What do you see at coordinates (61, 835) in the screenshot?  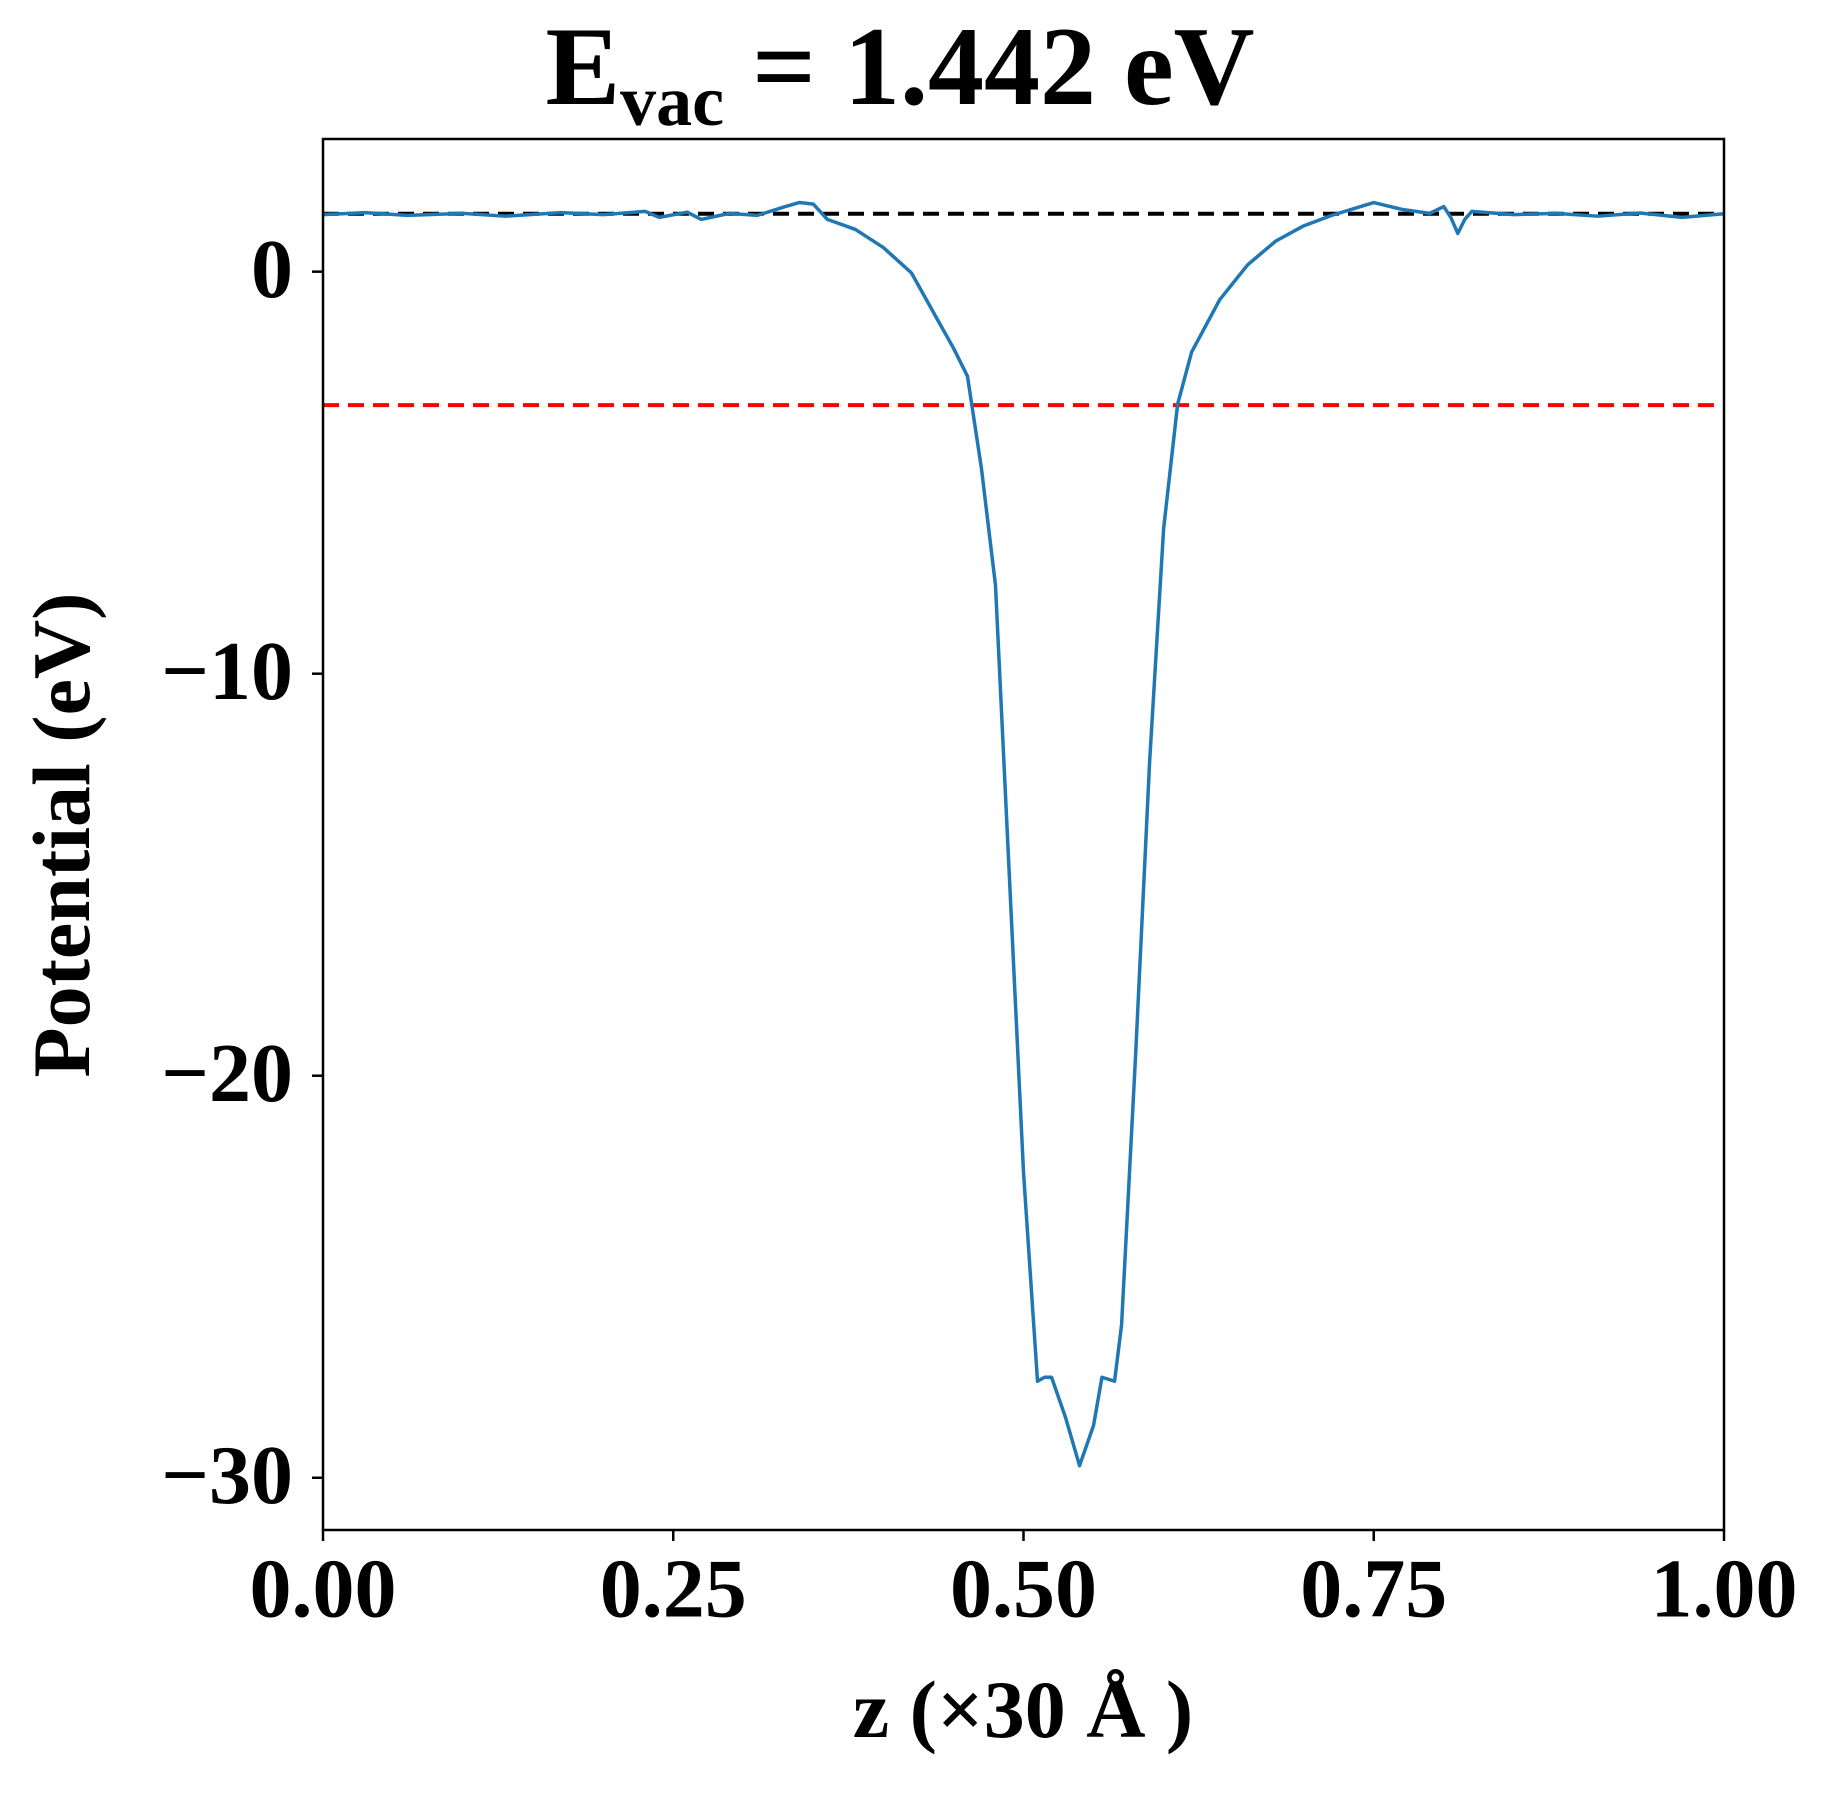 I see `y-axis-label: Potential (eV)` at bounding box center [61, 835].